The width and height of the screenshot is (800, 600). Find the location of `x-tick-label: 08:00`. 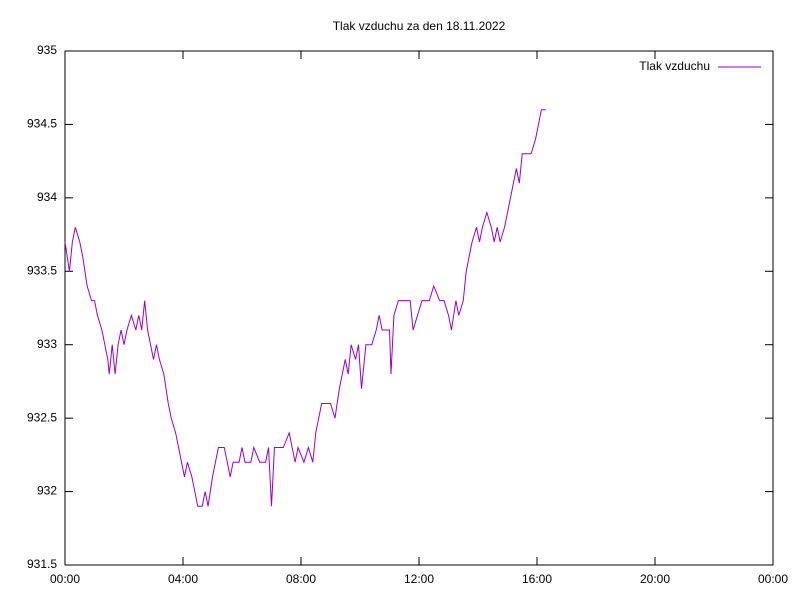

x-tick-label: 08:00 is located at coordinates (301, 579).